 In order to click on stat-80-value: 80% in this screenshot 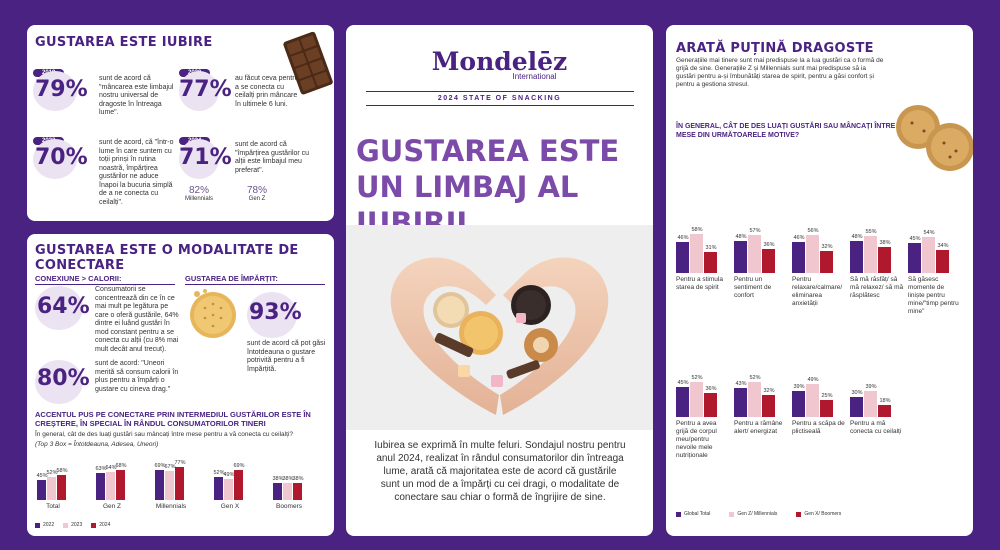, I will do `click(63, 378)`.